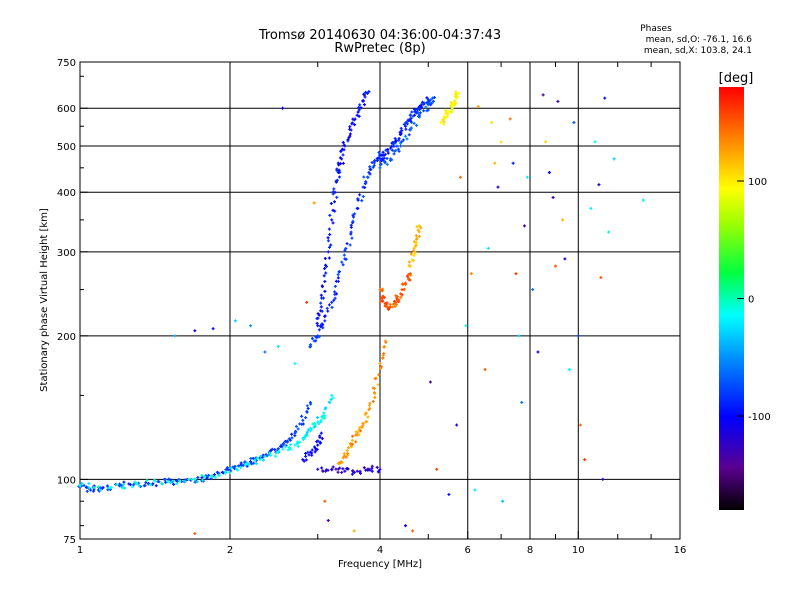  What do you see at coordinates (578, 550) in the screenshot?
I see `x-tick-label: 10` at bounding box center [578, 550].